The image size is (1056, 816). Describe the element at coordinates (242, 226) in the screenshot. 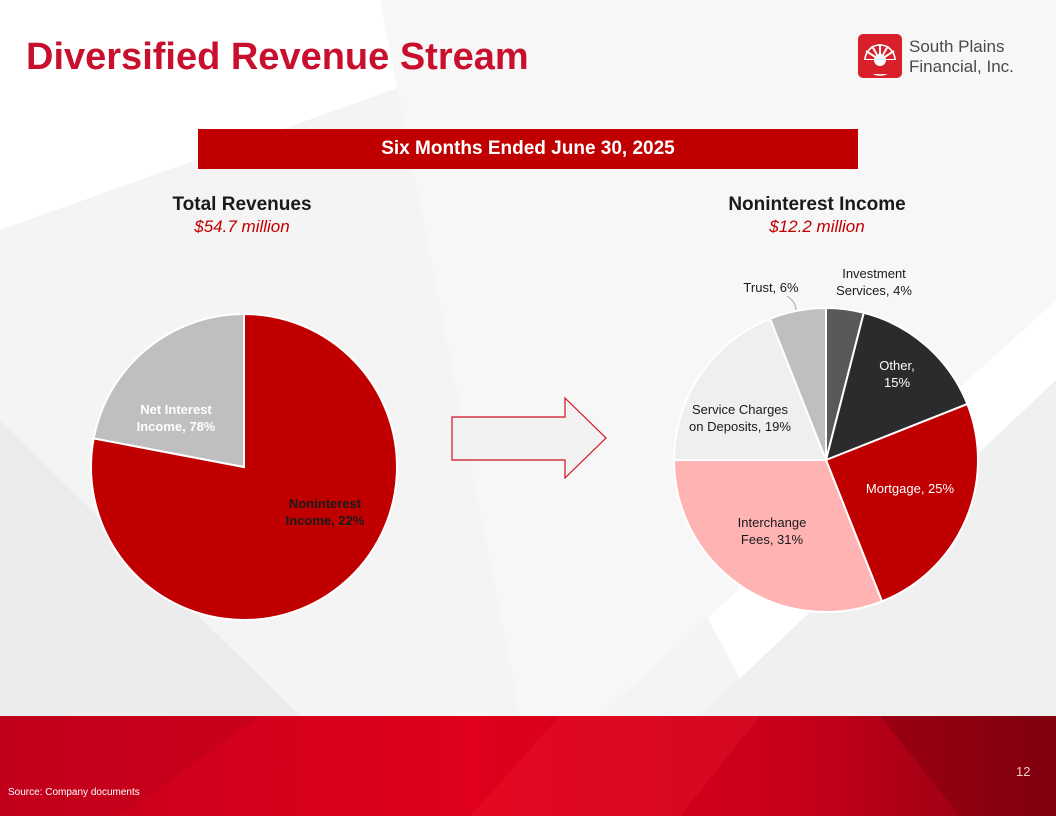

I see `chart-subtitle: $54.7 million` at that location.